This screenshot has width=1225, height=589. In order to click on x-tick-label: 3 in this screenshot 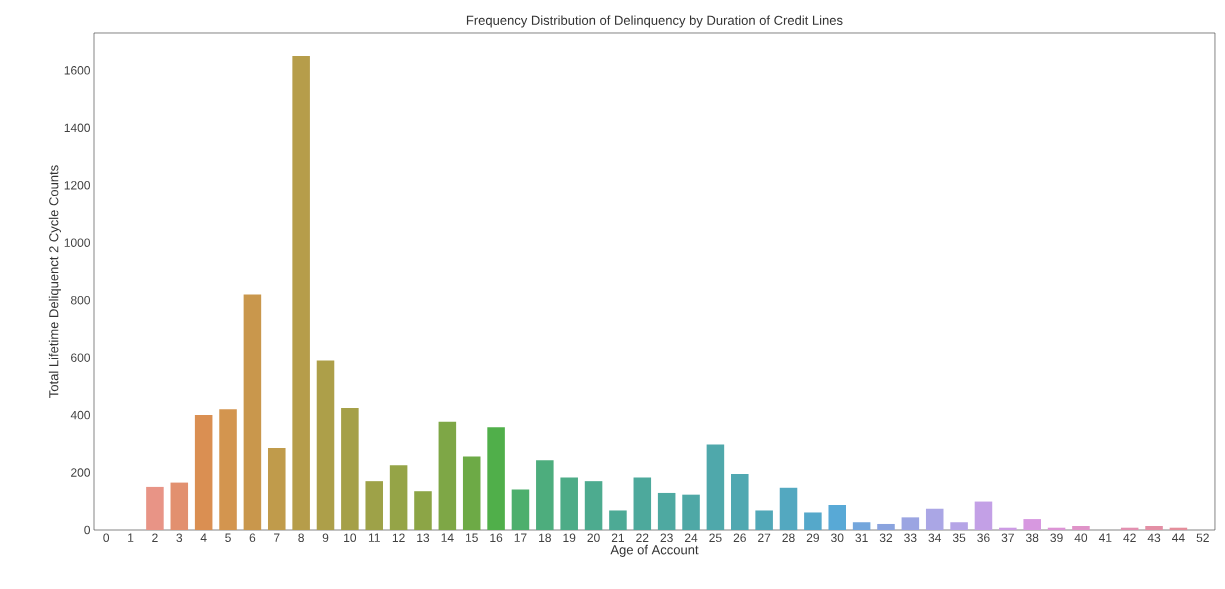, I will do `click(179, 538)`.